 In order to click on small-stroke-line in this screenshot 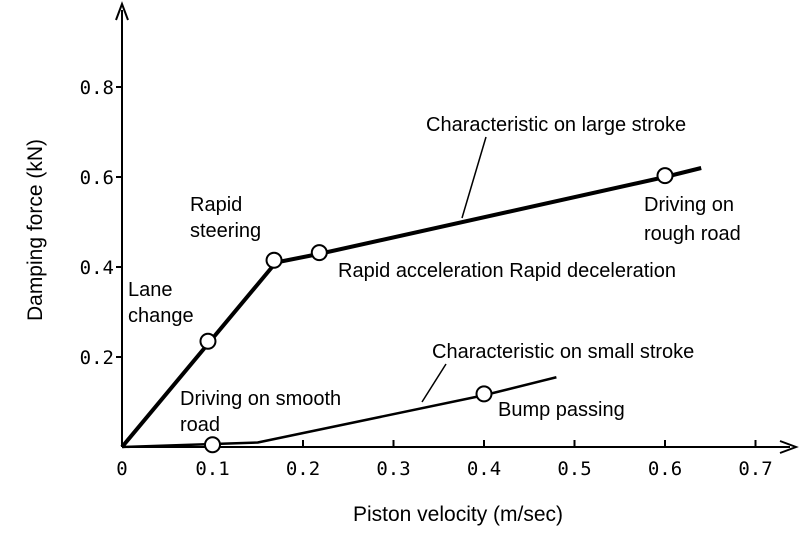, I will do `click(339, 412)`.